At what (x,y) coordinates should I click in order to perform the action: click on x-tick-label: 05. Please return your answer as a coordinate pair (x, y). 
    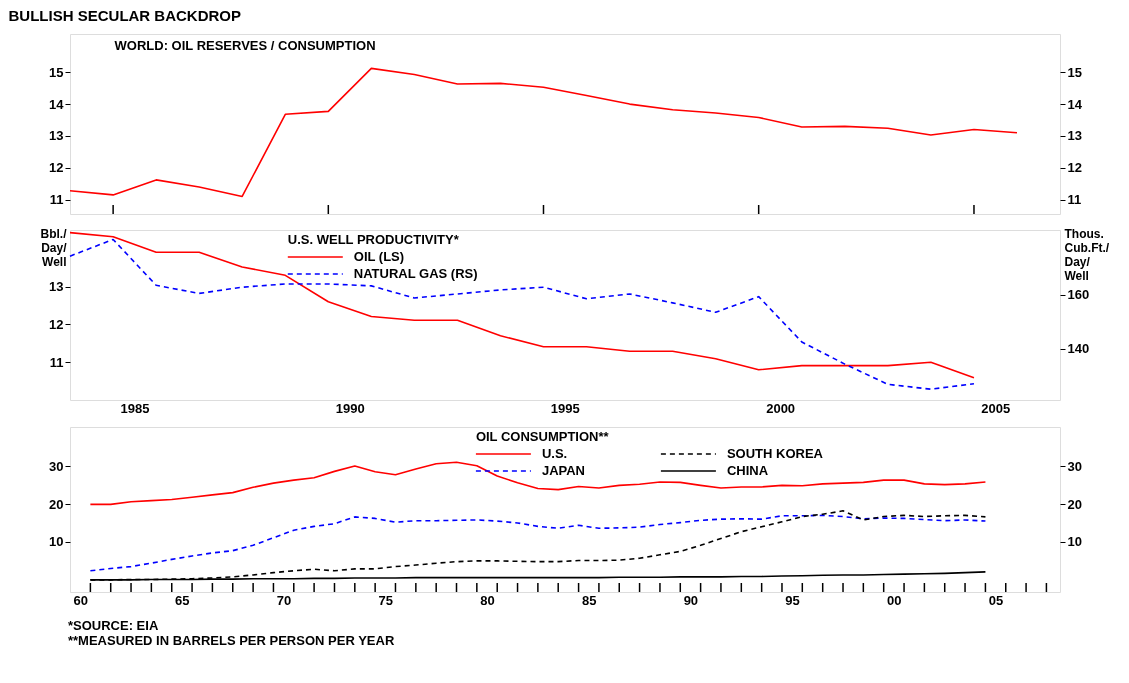
    Looking at the image, I should click on (996, 600).